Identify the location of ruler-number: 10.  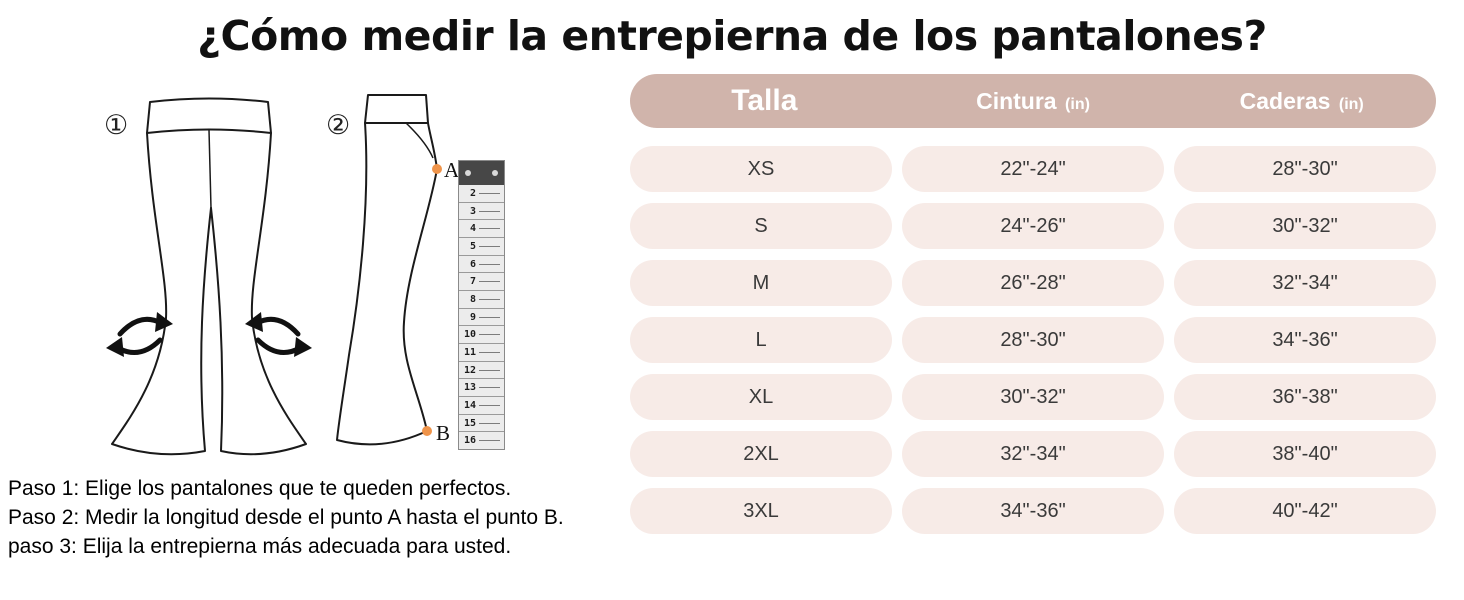
(469, 335).